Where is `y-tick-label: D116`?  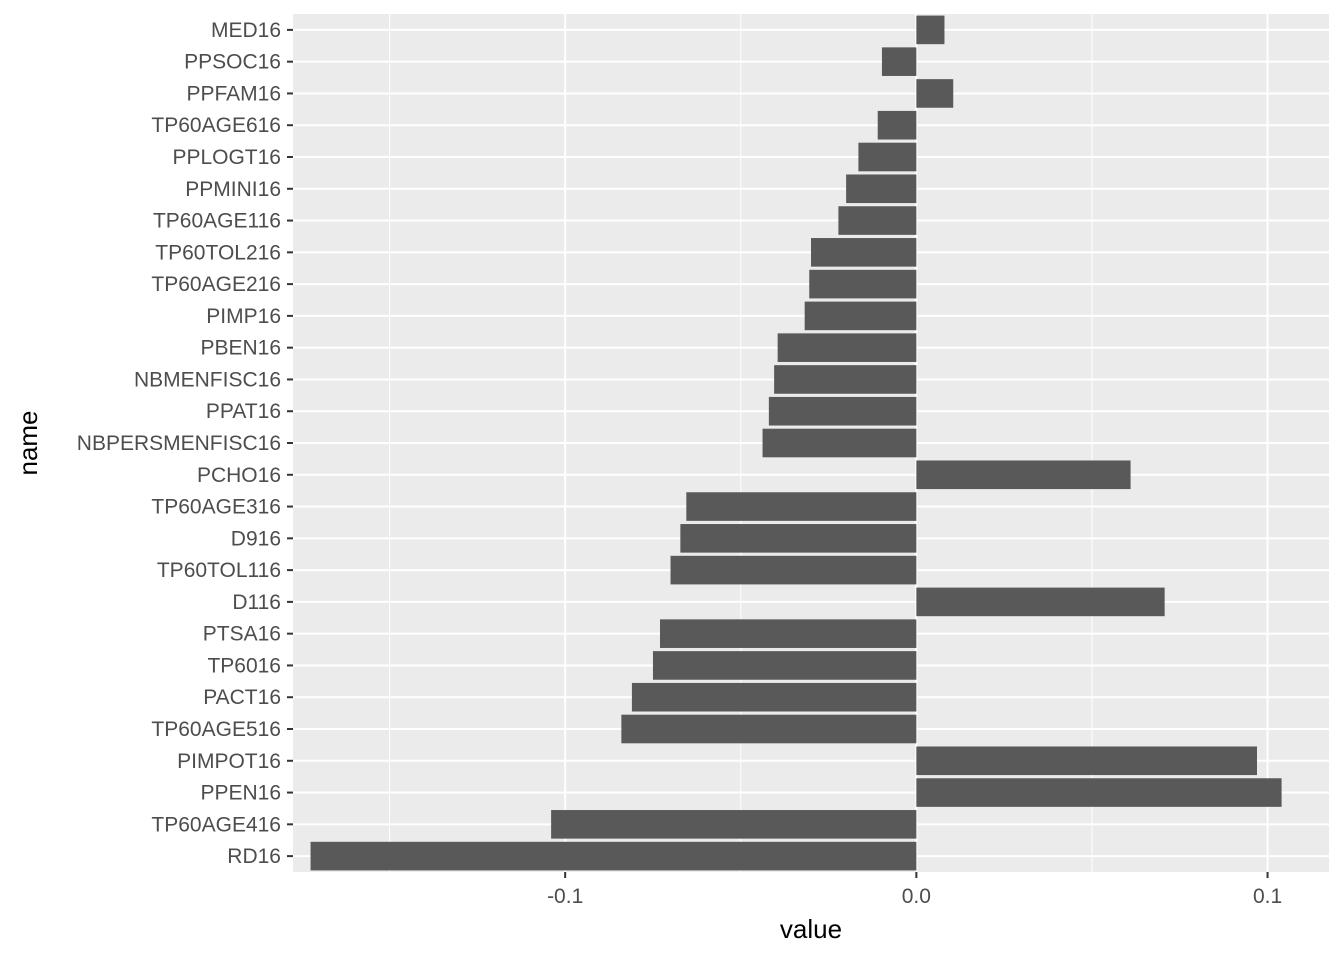 y-tick-label: D116 is located at coordinates (256, 602).